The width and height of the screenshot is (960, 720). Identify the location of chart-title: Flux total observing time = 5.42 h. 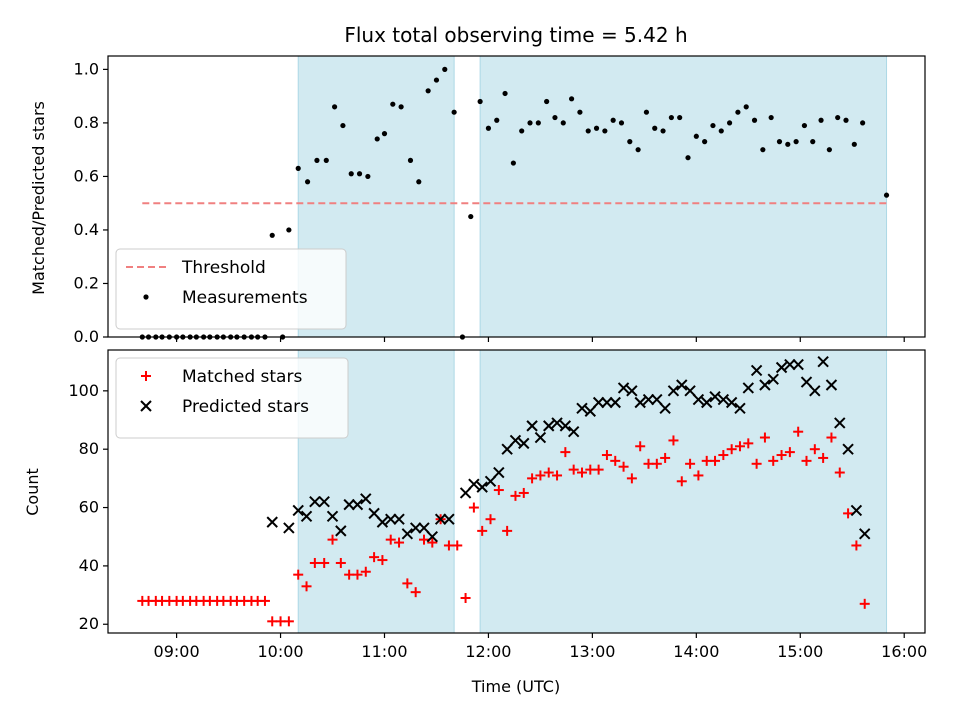
(515, 35).